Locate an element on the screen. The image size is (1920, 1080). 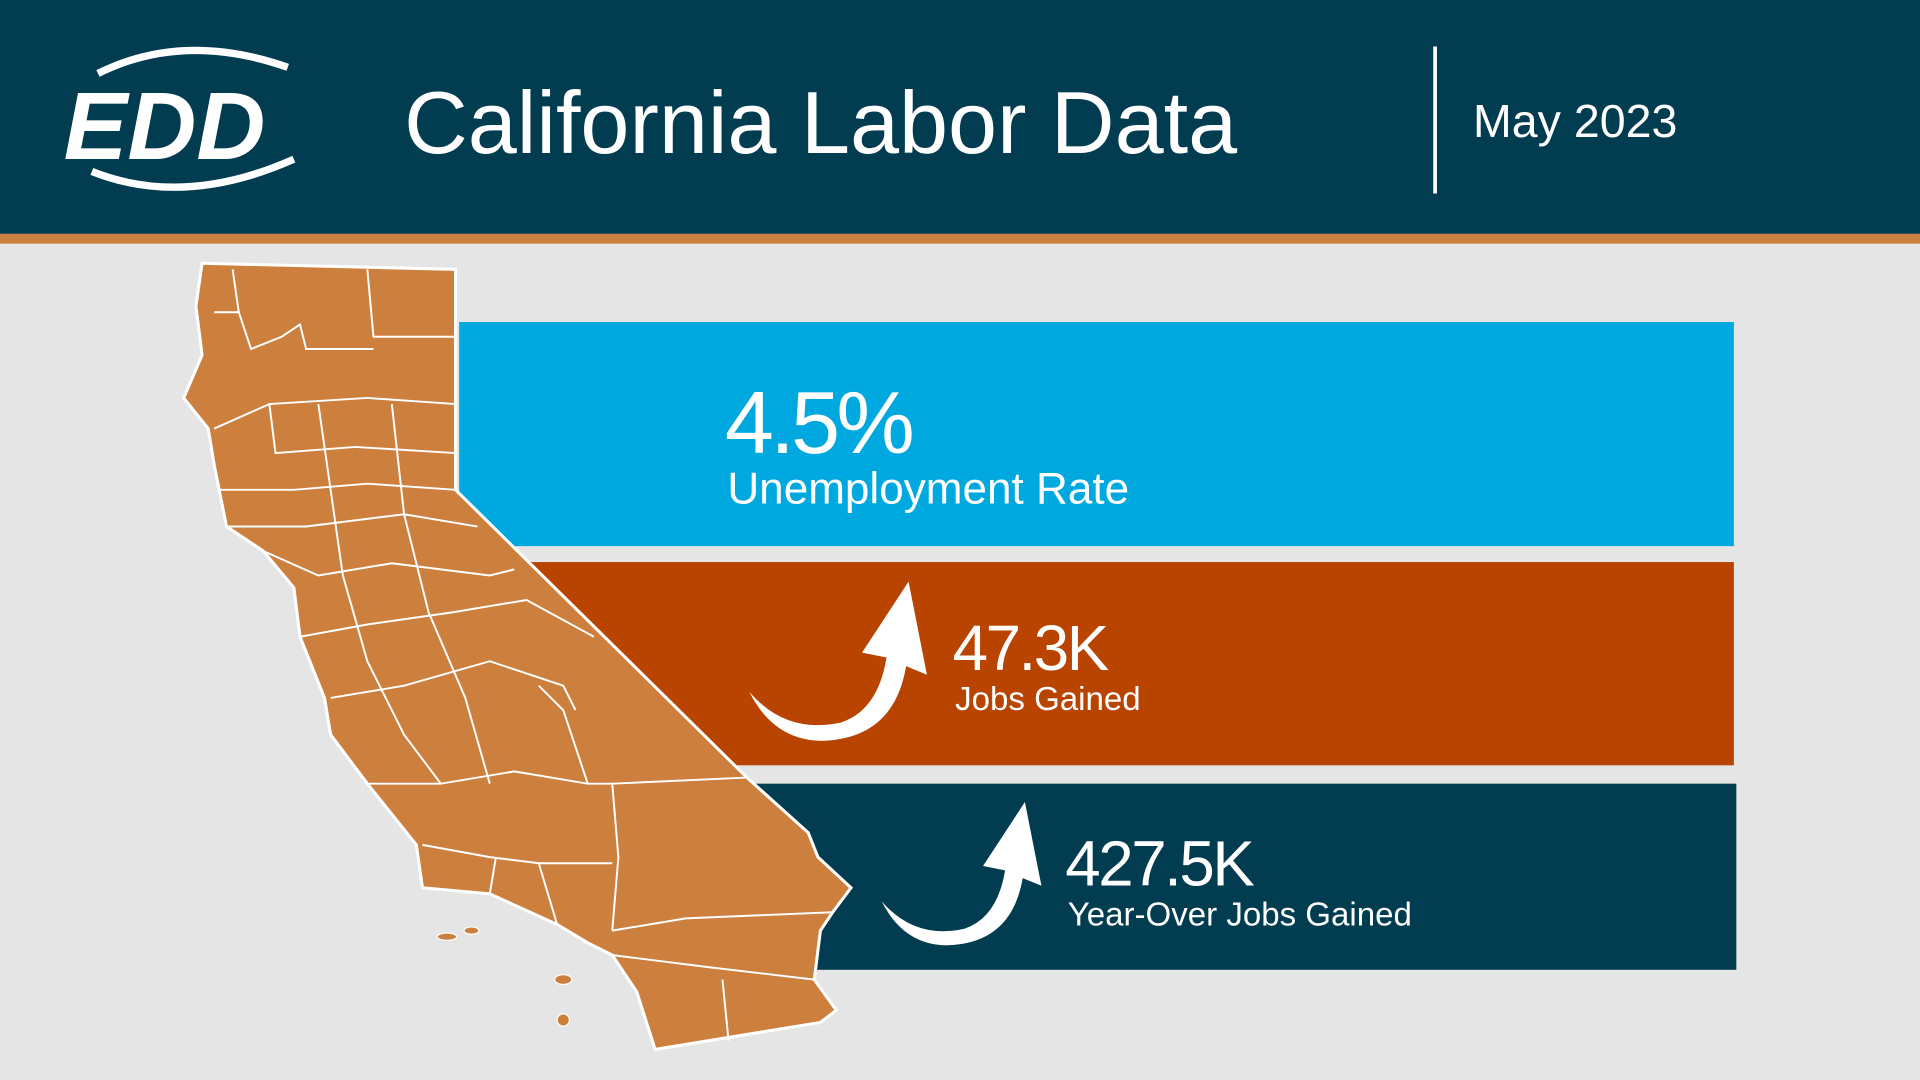
logo: EDD is located at coordinates (180, 118).